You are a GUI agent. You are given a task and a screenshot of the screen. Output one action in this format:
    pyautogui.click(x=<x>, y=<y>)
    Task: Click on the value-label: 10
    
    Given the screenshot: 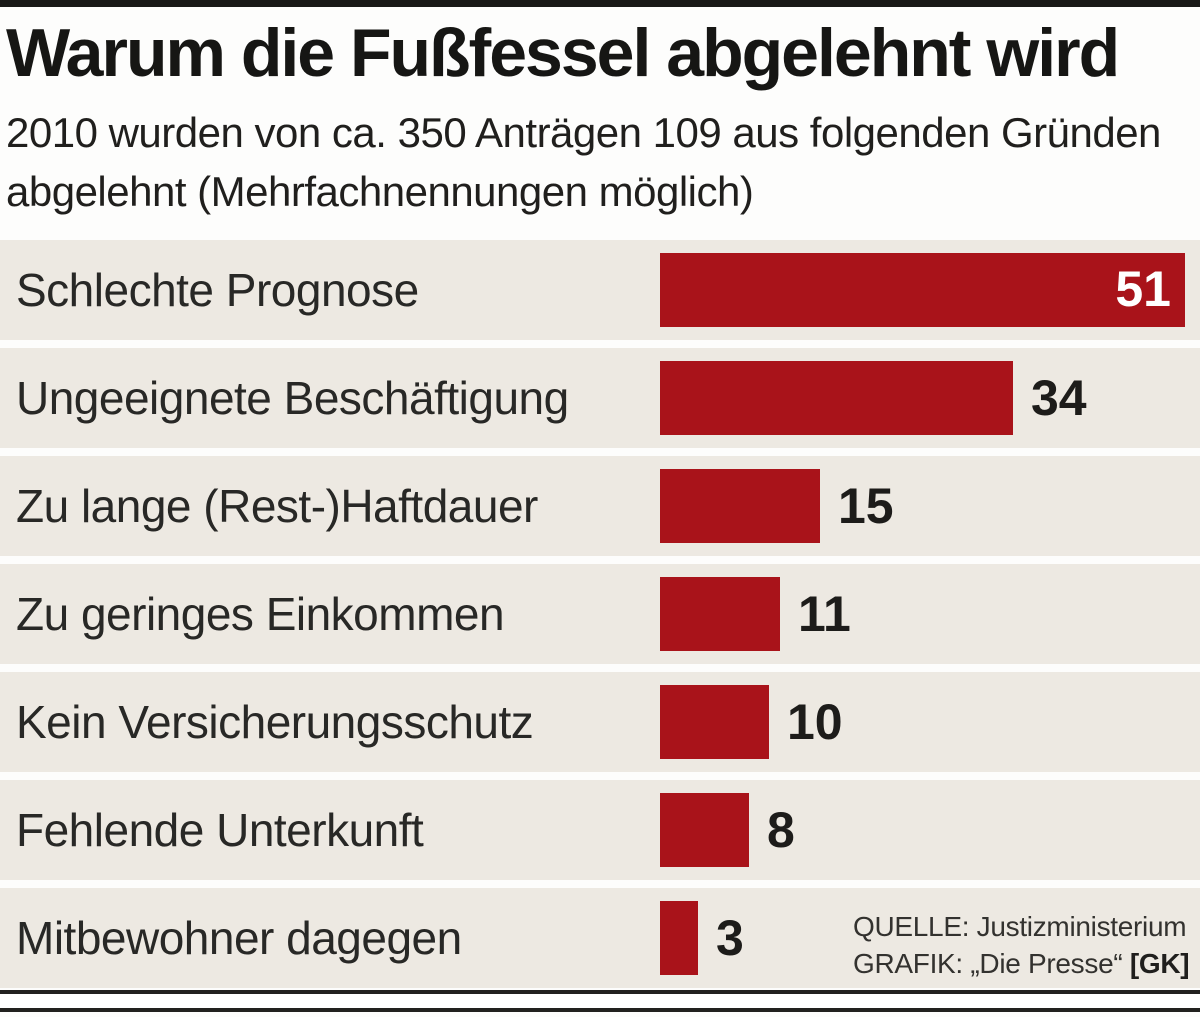 What is the action you would take?
    pyautogui.click(x=815, y=722)
    